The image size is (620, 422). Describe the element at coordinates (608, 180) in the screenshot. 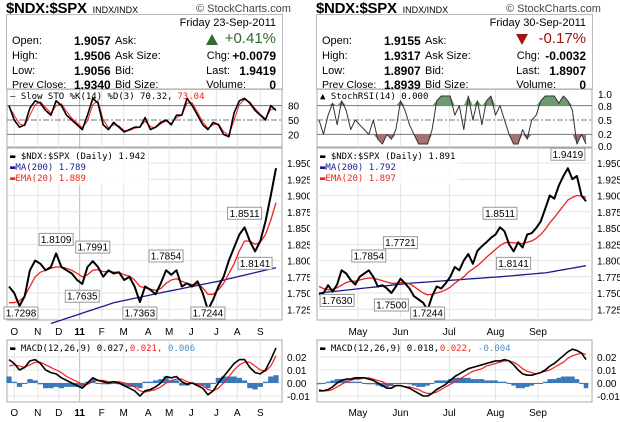

I see `price-axis-label: 1.925` at that location.